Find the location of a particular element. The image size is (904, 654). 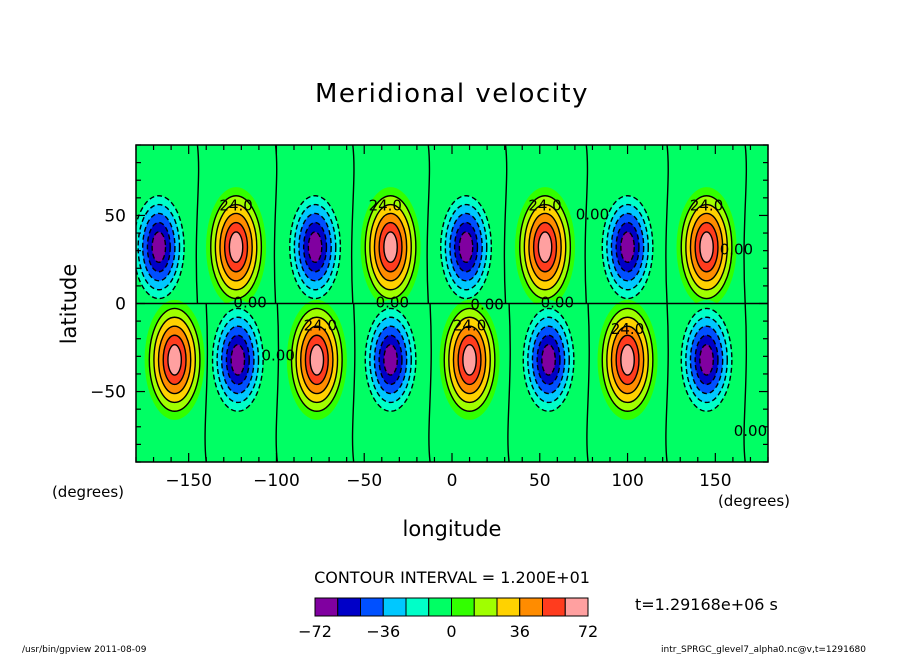

x-tick-label: 150 is located at coordinates (715, 481).